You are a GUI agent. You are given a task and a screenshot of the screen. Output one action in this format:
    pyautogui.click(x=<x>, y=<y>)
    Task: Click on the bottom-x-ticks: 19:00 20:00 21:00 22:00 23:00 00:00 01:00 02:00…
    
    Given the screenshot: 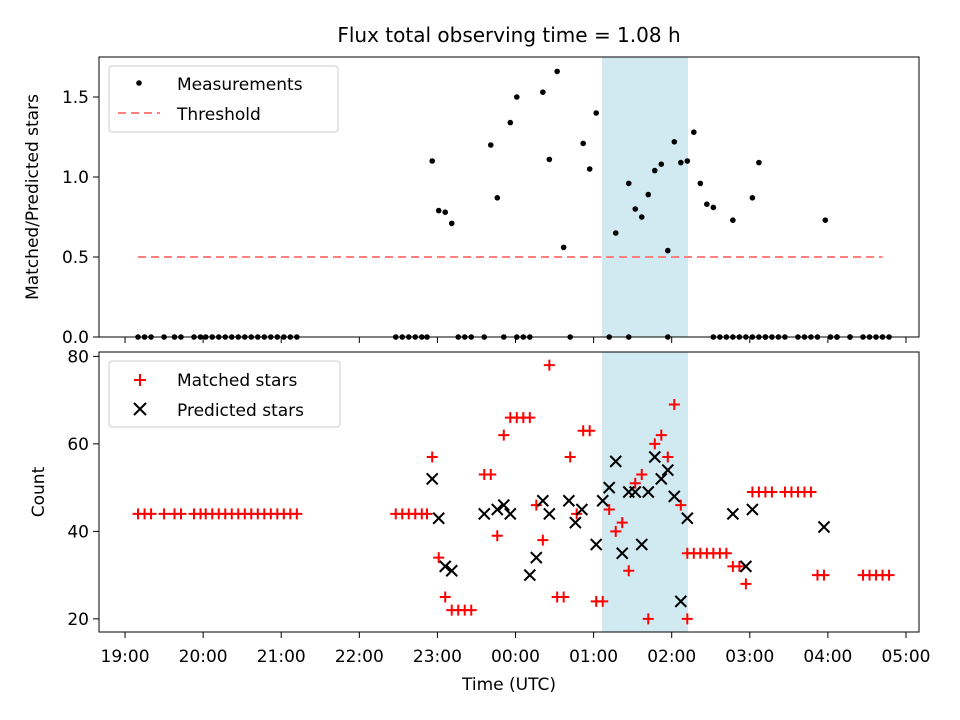 What is the action you would take?
    pyautogui.click(x=515, y=649)
    